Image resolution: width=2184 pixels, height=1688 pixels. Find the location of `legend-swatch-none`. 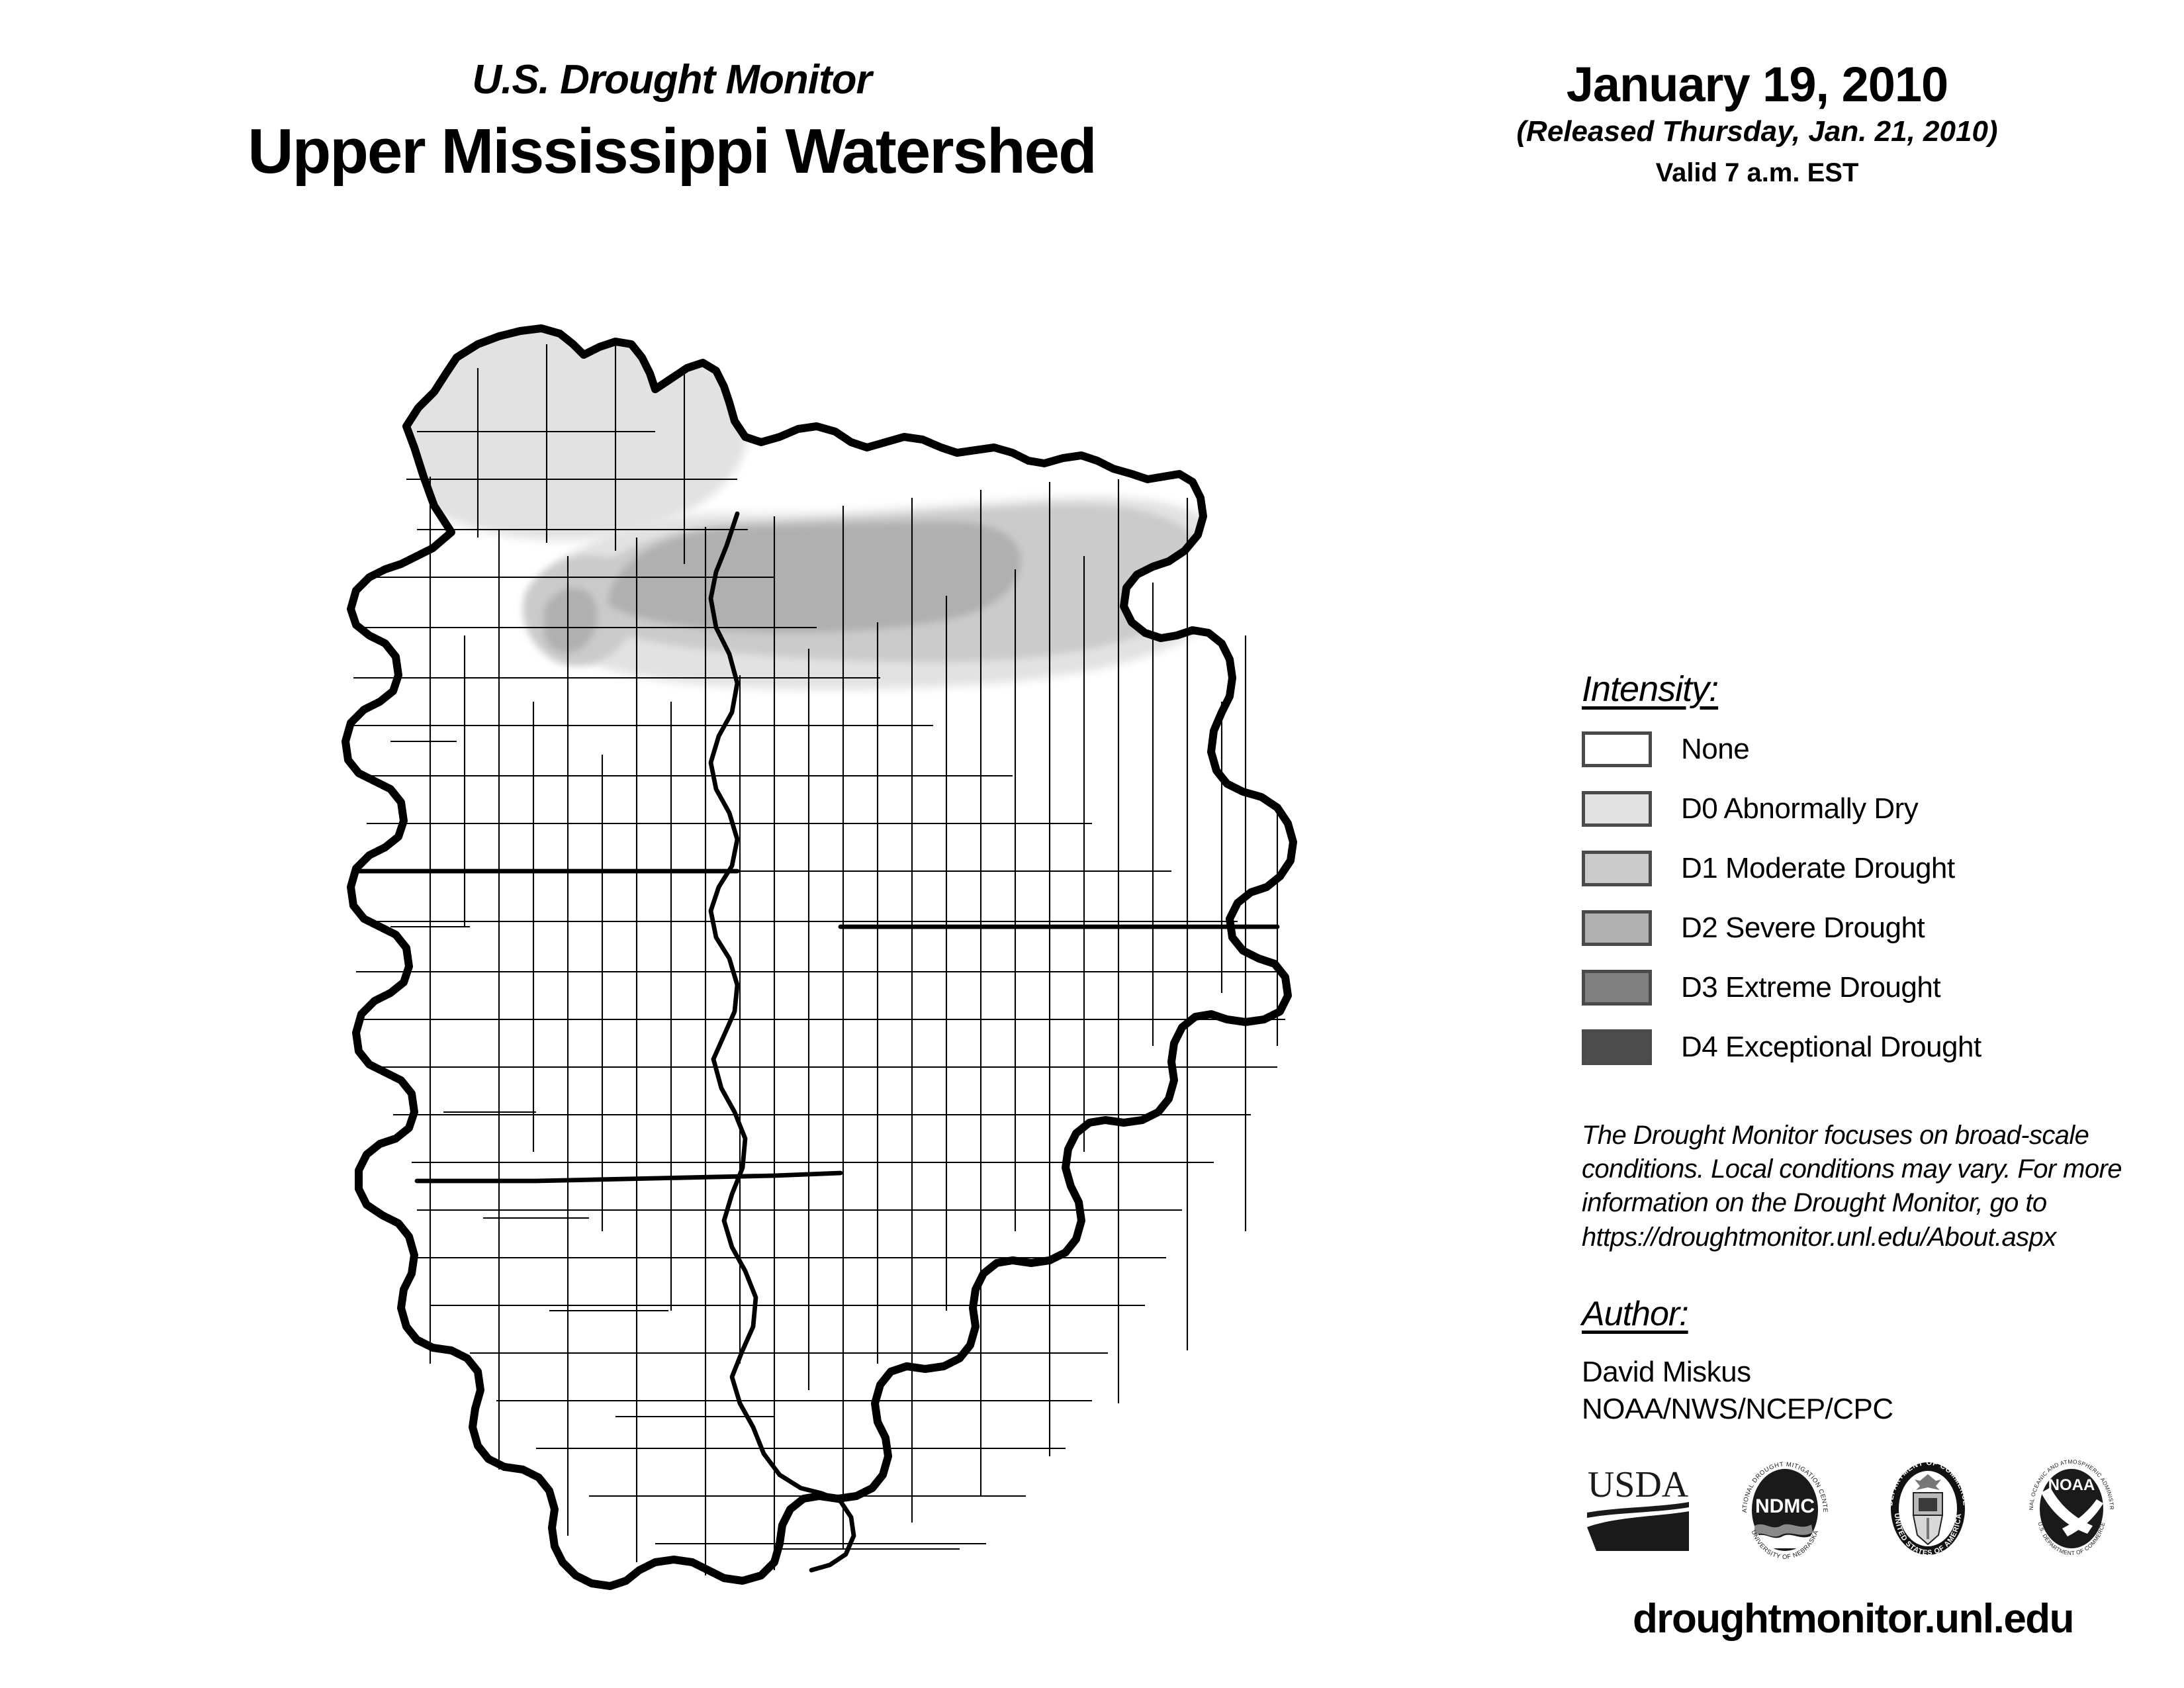

legend-swatch-none is located at coordinates (1617, 749).